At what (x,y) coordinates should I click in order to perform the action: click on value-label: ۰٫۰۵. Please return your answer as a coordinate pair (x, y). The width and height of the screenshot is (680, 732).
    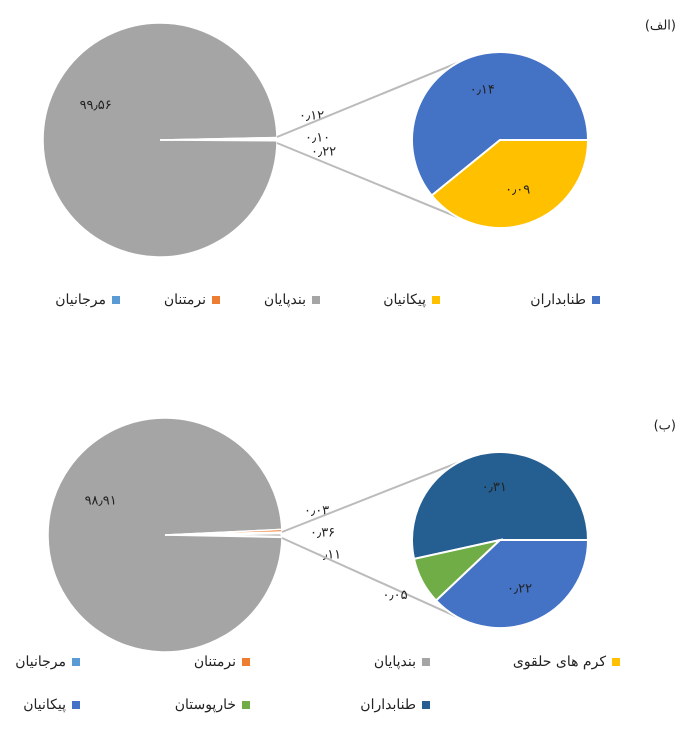
    Looking at the image, I should click on (394, 595).